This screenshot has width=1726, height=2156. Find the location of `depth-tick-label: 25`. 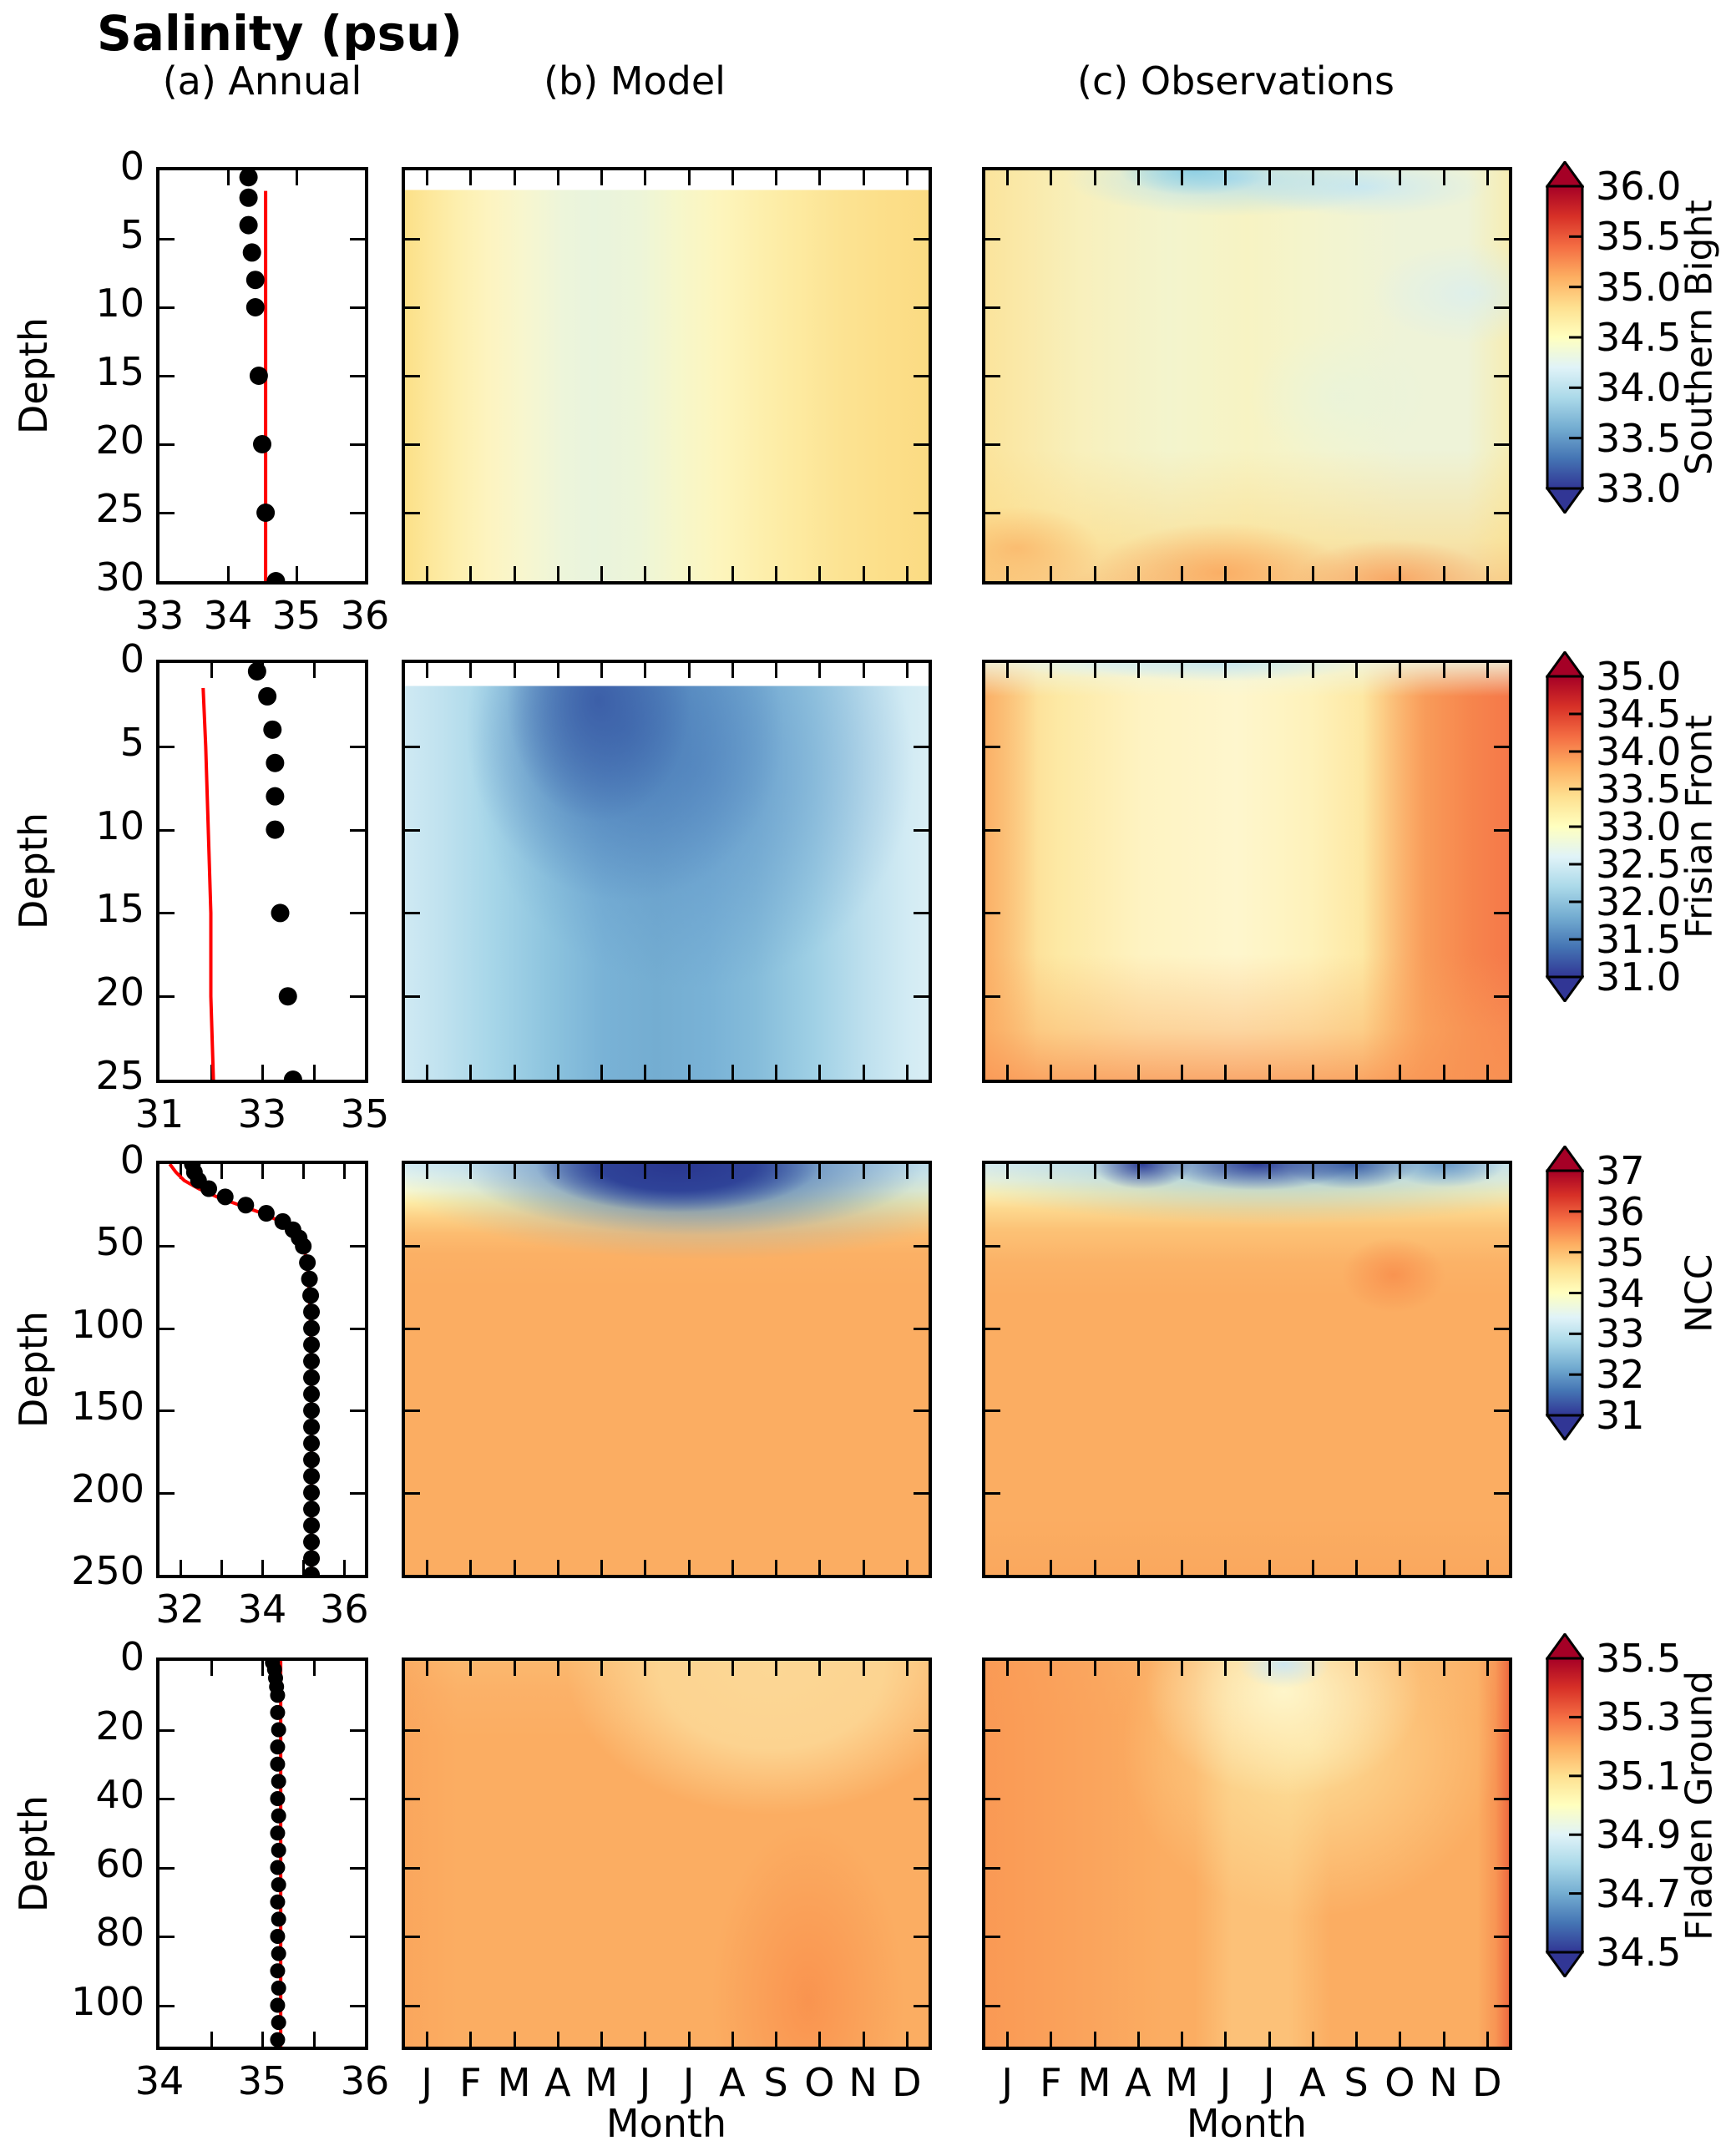

depth-tick-label: 25 is located at coordinates (119, 508).